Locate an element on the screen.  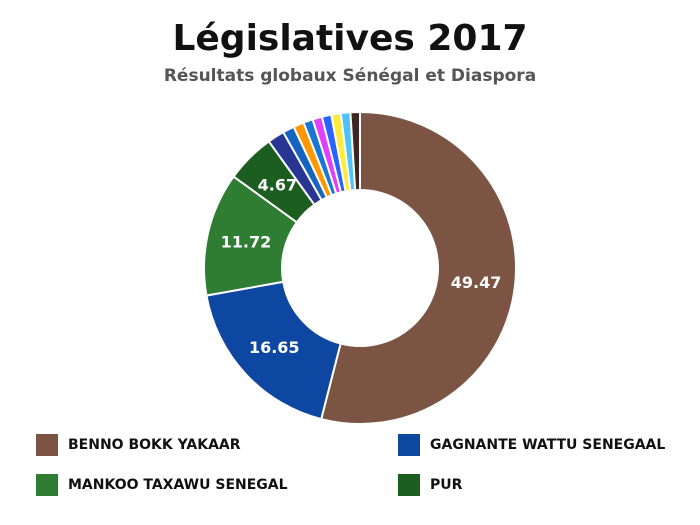
slice-label-mankoo-taxawu-senegal: 11.72 is located at coordinates (246, 241).